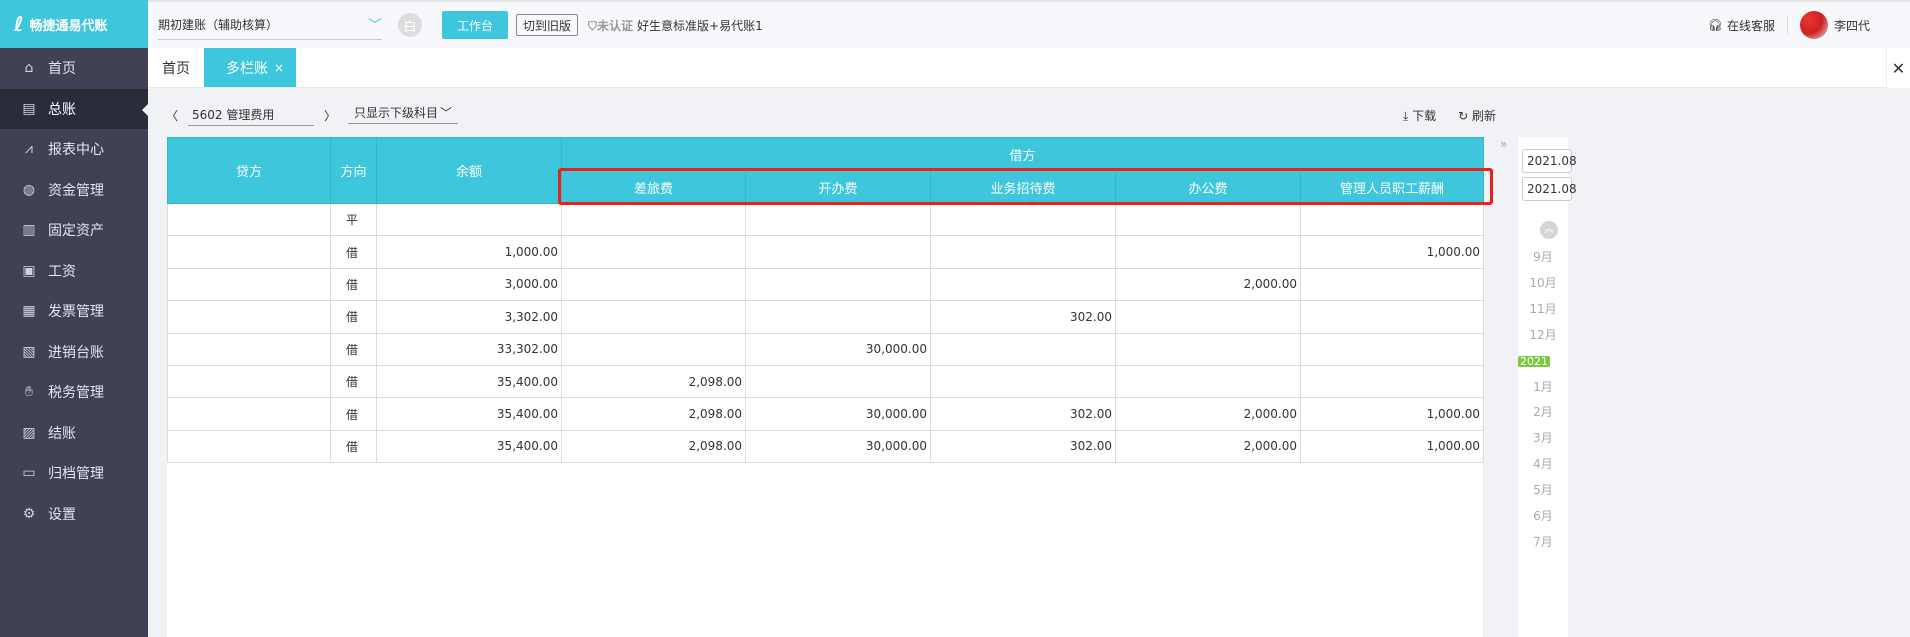 This screenshot has height=637, width=1910. I want to click on switch-old-version-button: 切到旧版, so click(547, 25).